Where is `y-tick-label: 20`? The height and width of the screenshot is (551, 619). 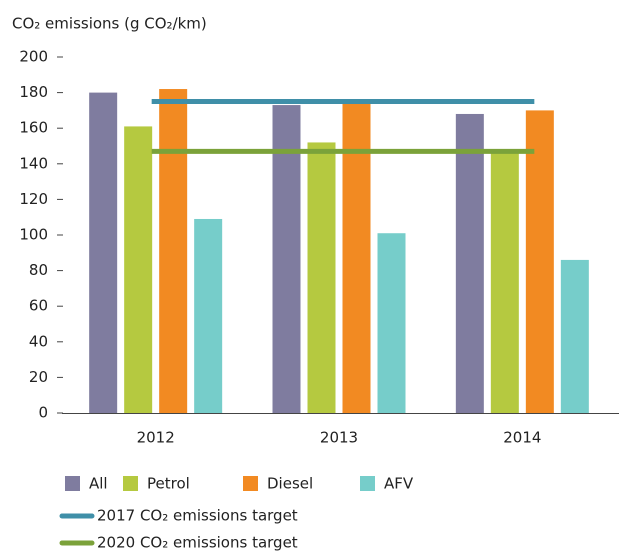
y-tick-label: 20 is located at coordinates (38, 377).